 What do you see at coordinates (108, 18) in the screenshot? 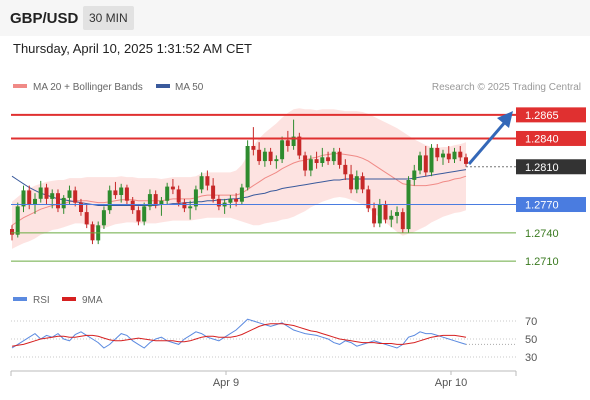
I see `timeframe-badge: 30 MIN` at bounding box center [108, 18].